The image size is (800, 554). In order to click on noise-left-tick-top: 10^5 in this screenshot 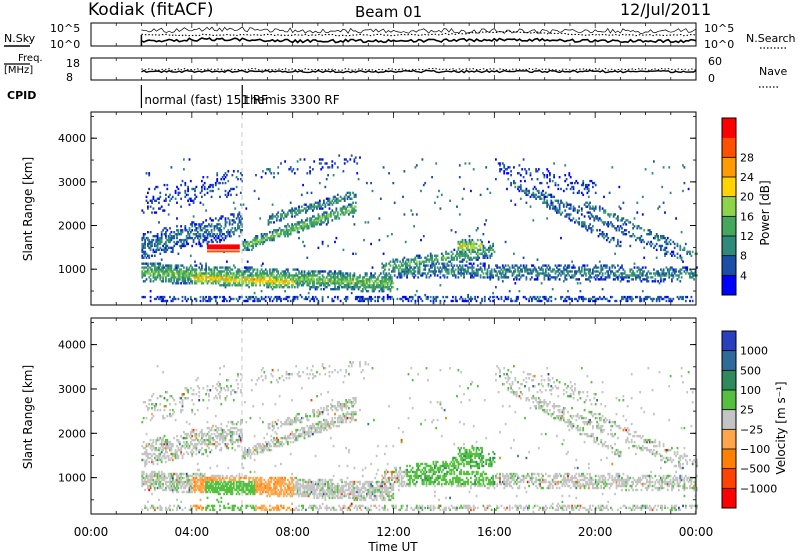, I will do `click(65, 28)`.